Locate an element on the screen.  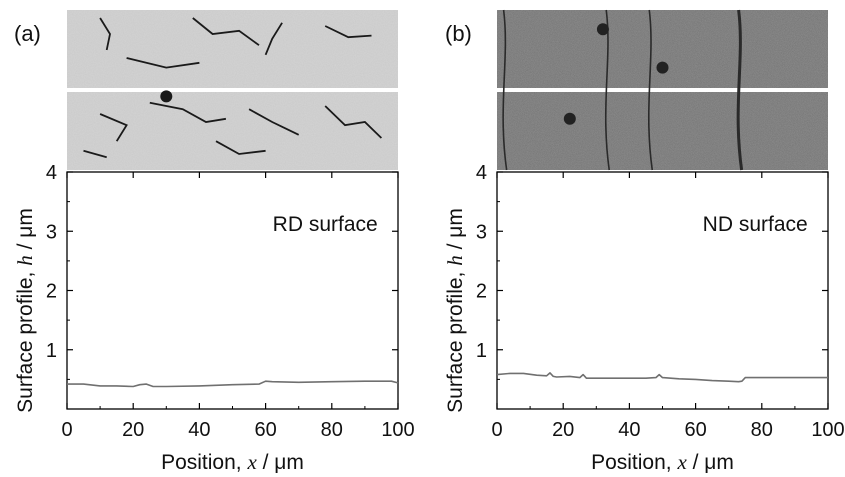
panel-label: (a) is located at coordinates (27, 33).